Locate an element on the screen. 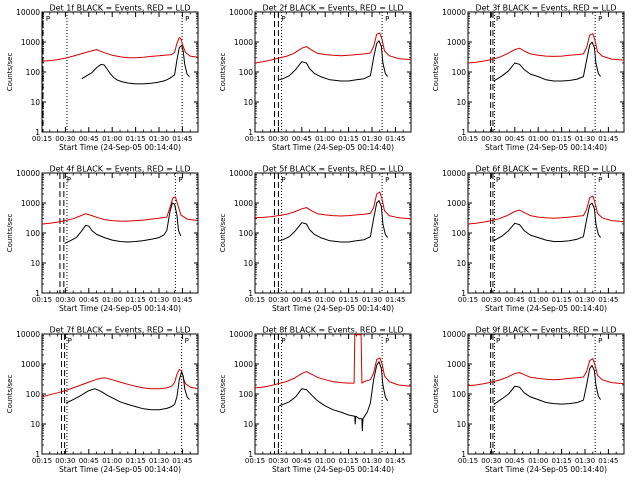 The width and height of the screenshot is (640, 480). chart-title: Det 1f BLACK = Events, RED = LLD is located at coordinates (119, 8).